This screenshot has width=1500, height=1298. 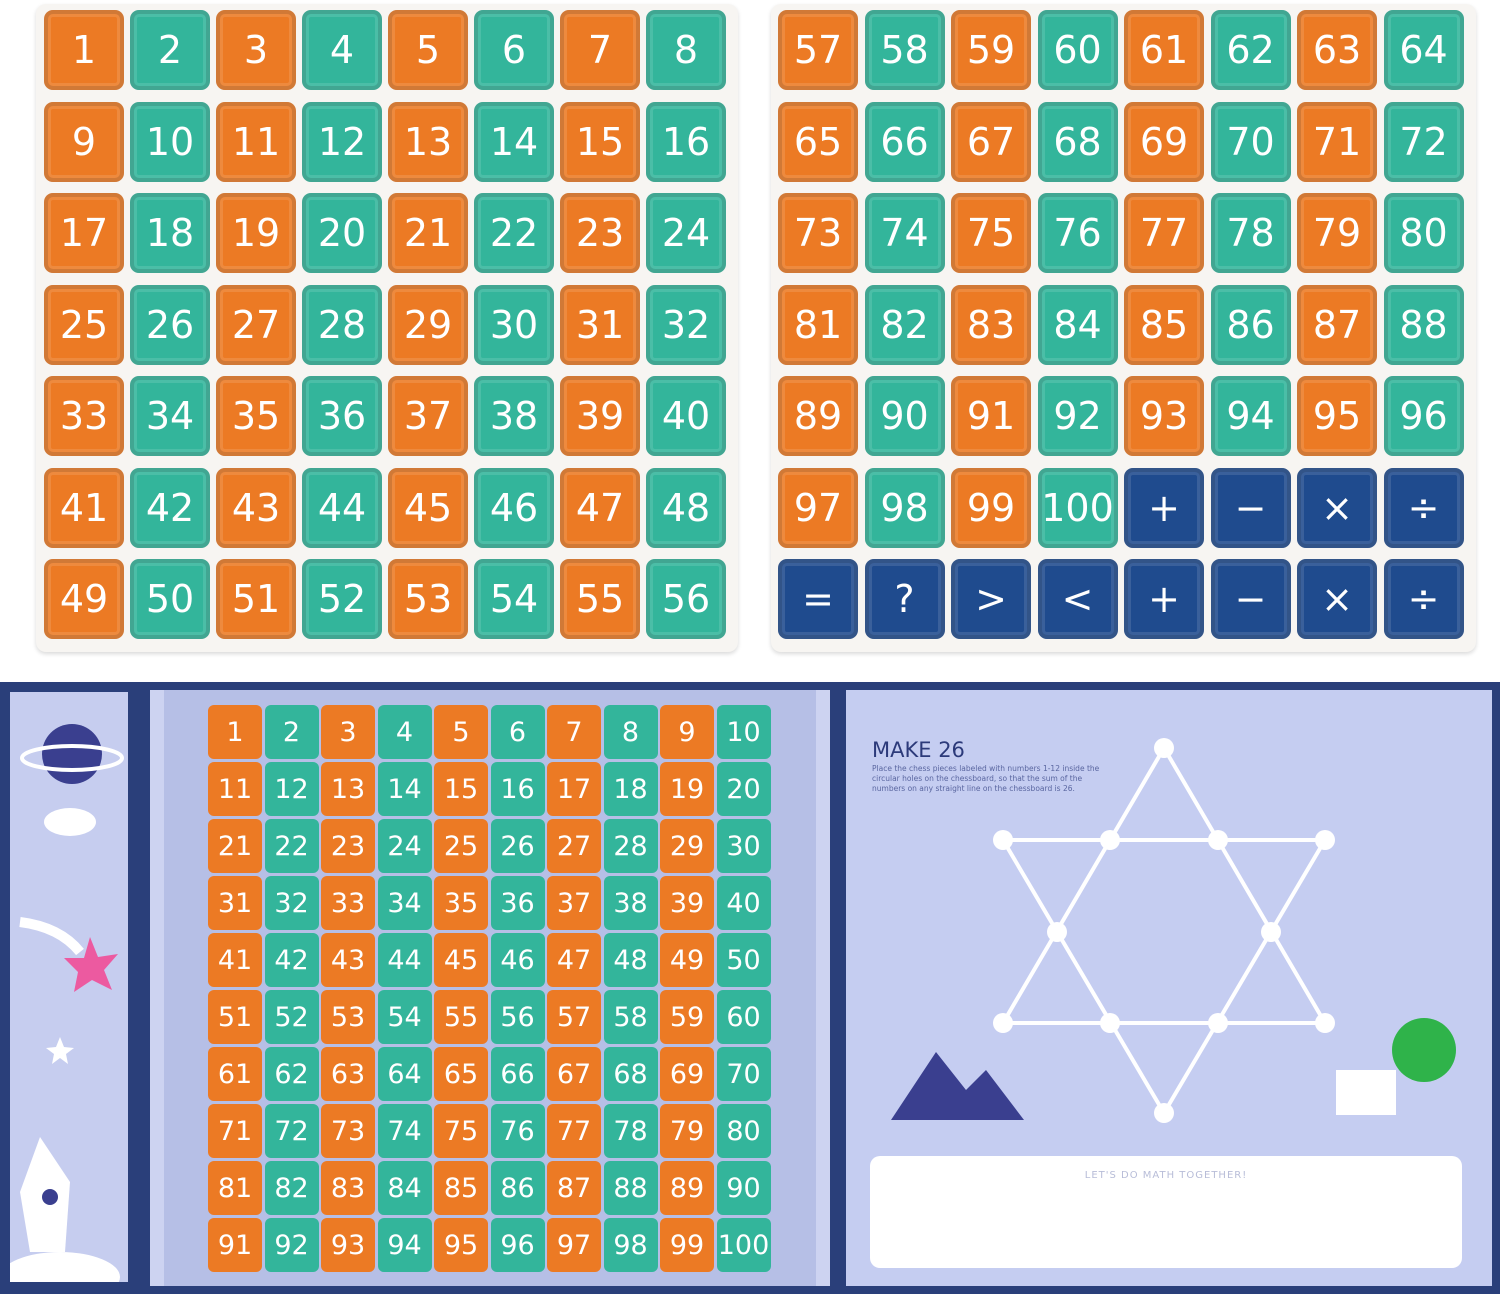 What do you see at coordinates (630, 1245) in the screenshot?
I see `number-tile: 98` at bounding box center [630, 1245].